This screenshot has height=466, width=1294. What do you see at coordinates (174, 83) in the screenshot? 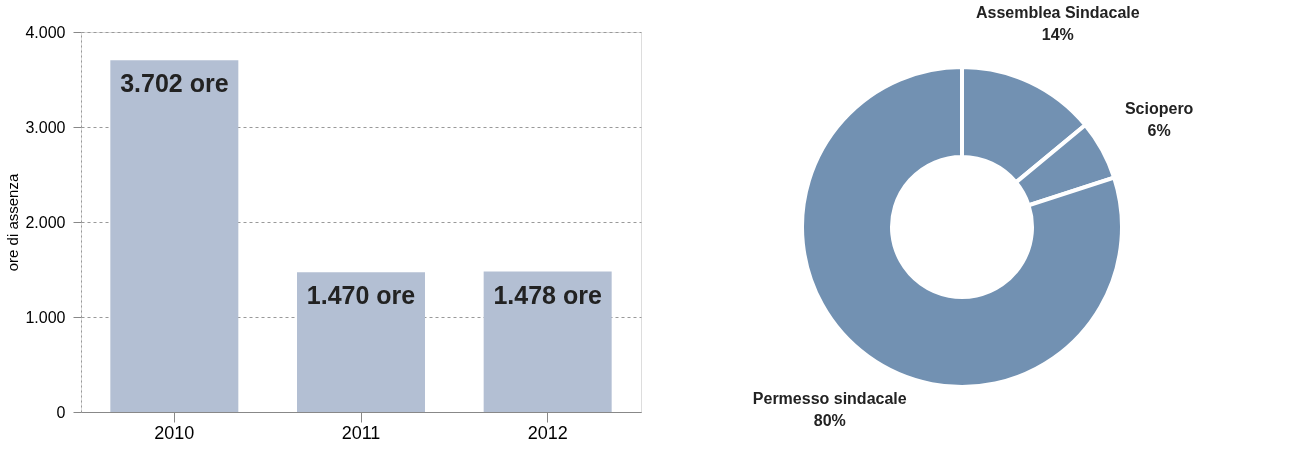
I see `data-label: 3.702 ore` at bounding box center [174, 83].